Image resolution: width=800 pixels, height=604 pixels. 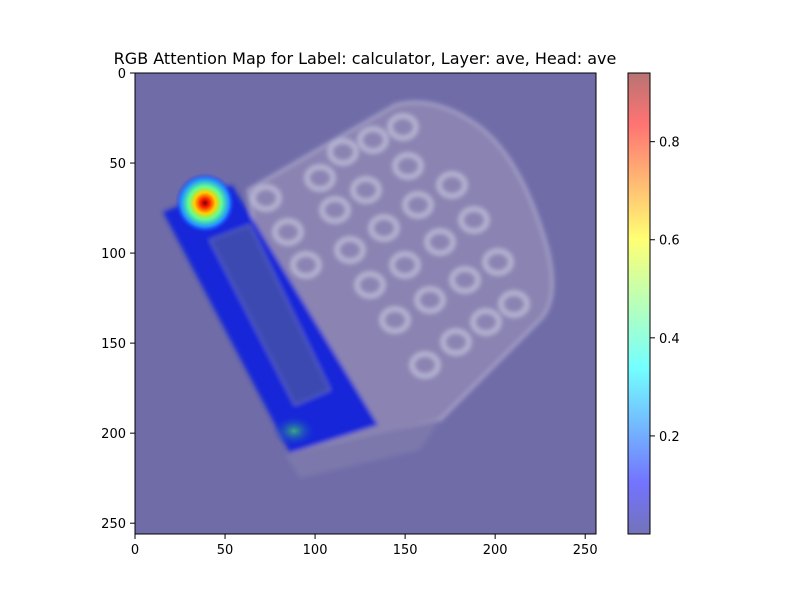 What do you see at coordinates (669, 339) in the screenshot?
I see `colorbar-tick-label: 0.4` at bounding box center [669, 339].